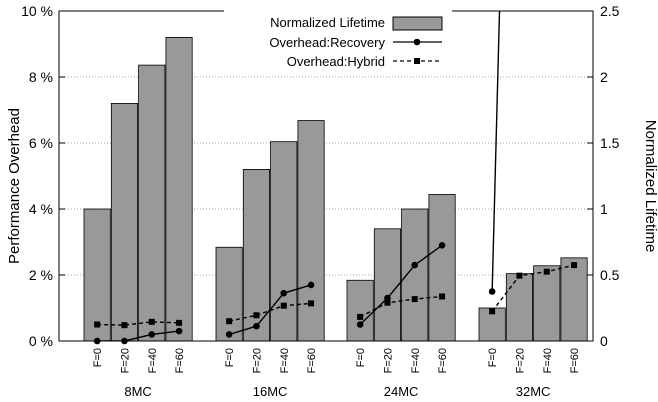  What do you see at coordinates (327, 42) in the screenshot?
I see `legend-label-recovery: Overhead:Recovery` at bounding box center [327, 42].